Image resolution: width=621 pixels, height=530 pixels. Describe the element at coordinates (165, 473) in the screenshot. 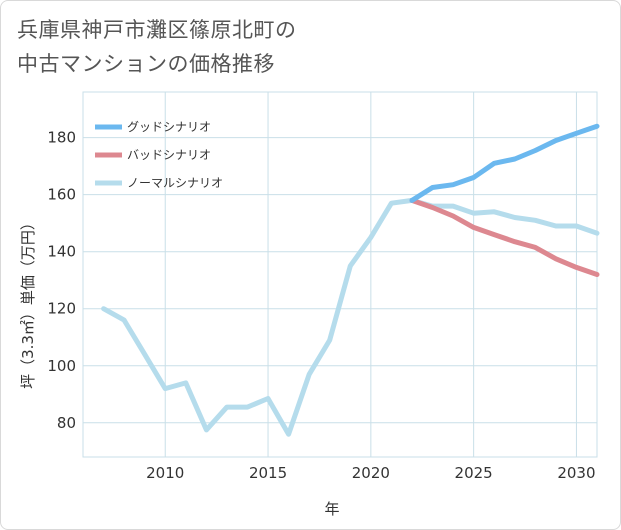

I see `x-tick-label: 2010` at that location.